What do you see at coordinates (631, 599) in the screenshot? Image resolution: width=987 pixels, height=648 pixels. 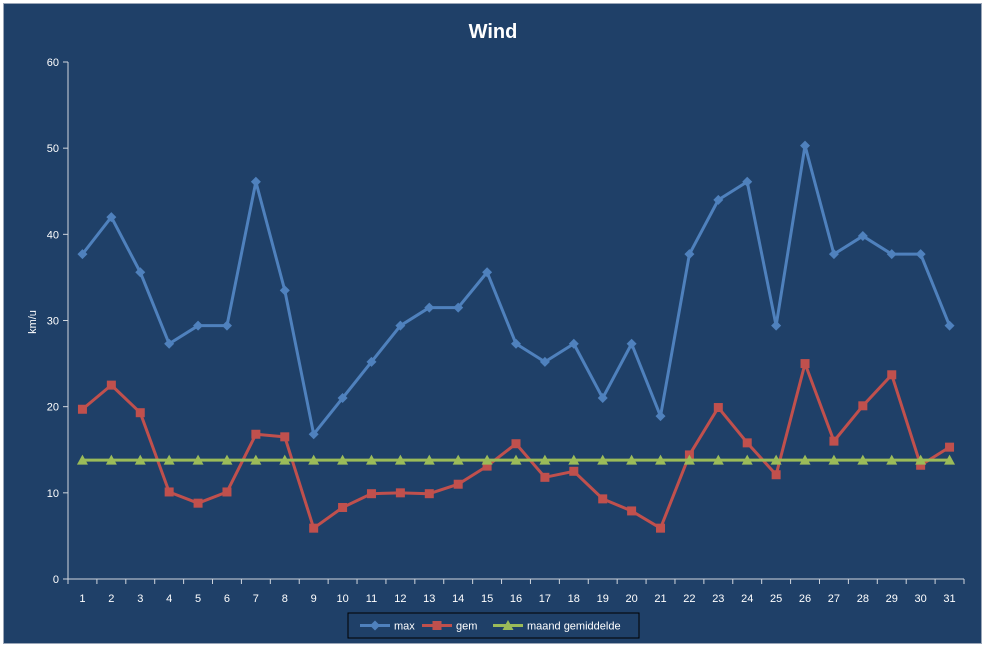 I see `x-tick-label: 20` at bounding box center [631, 599].